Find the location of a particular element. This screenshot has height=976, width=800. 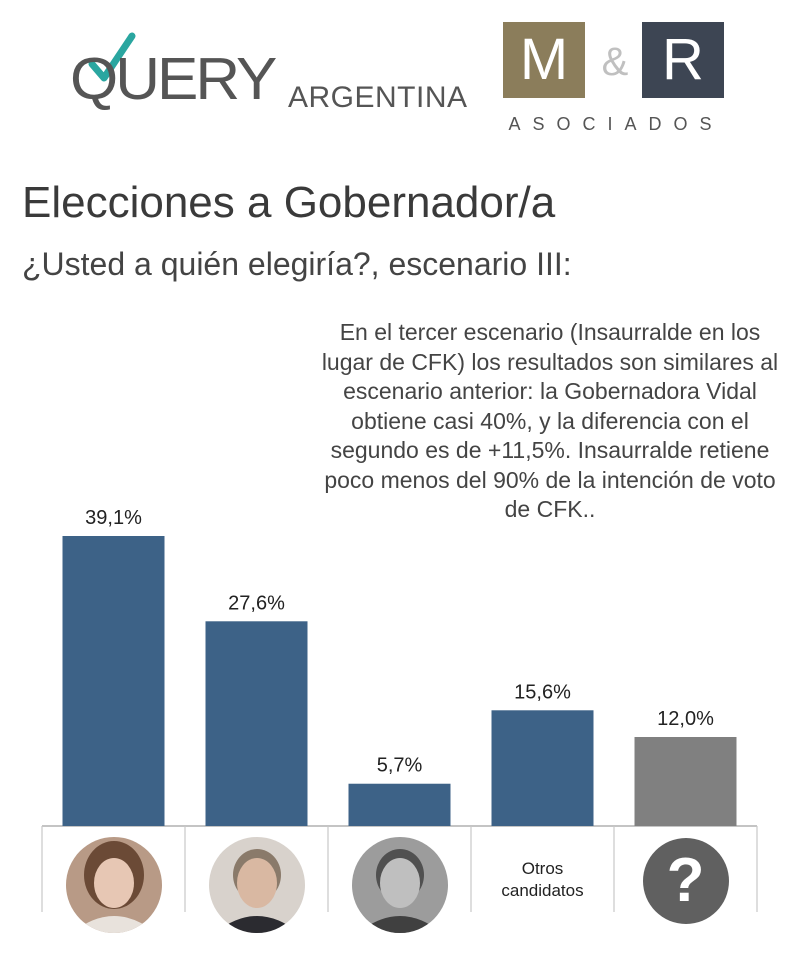

query-logo-suffix: ARGENTINA is located at coordinates (378, 97).